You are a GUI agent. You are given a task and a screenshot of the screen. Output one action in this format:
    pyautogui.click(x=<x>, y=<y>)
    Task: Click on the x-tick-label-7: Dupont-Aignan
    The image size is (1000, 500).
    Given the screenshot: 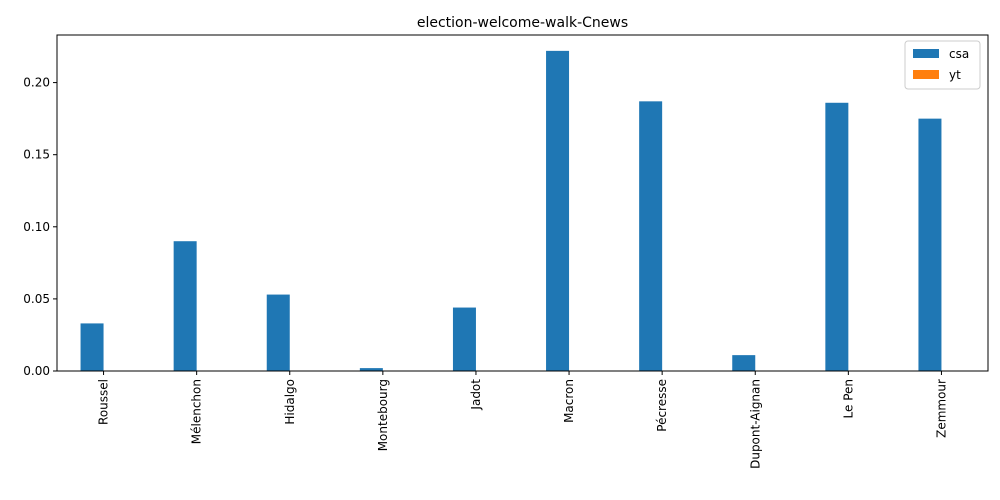 What is the action you would take?
    pyautogui.click(x=755, y=424)
    